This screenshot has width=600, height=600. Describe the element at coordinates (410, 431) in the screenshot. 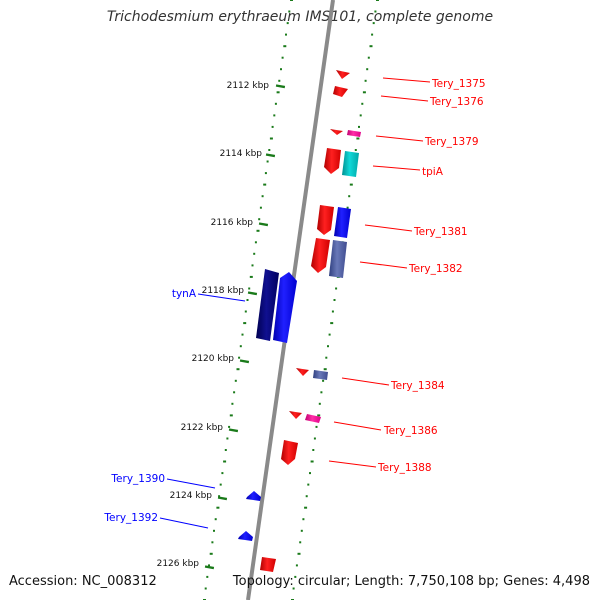

I see `gene-label-tery-1386: Tery_1386` at that location.